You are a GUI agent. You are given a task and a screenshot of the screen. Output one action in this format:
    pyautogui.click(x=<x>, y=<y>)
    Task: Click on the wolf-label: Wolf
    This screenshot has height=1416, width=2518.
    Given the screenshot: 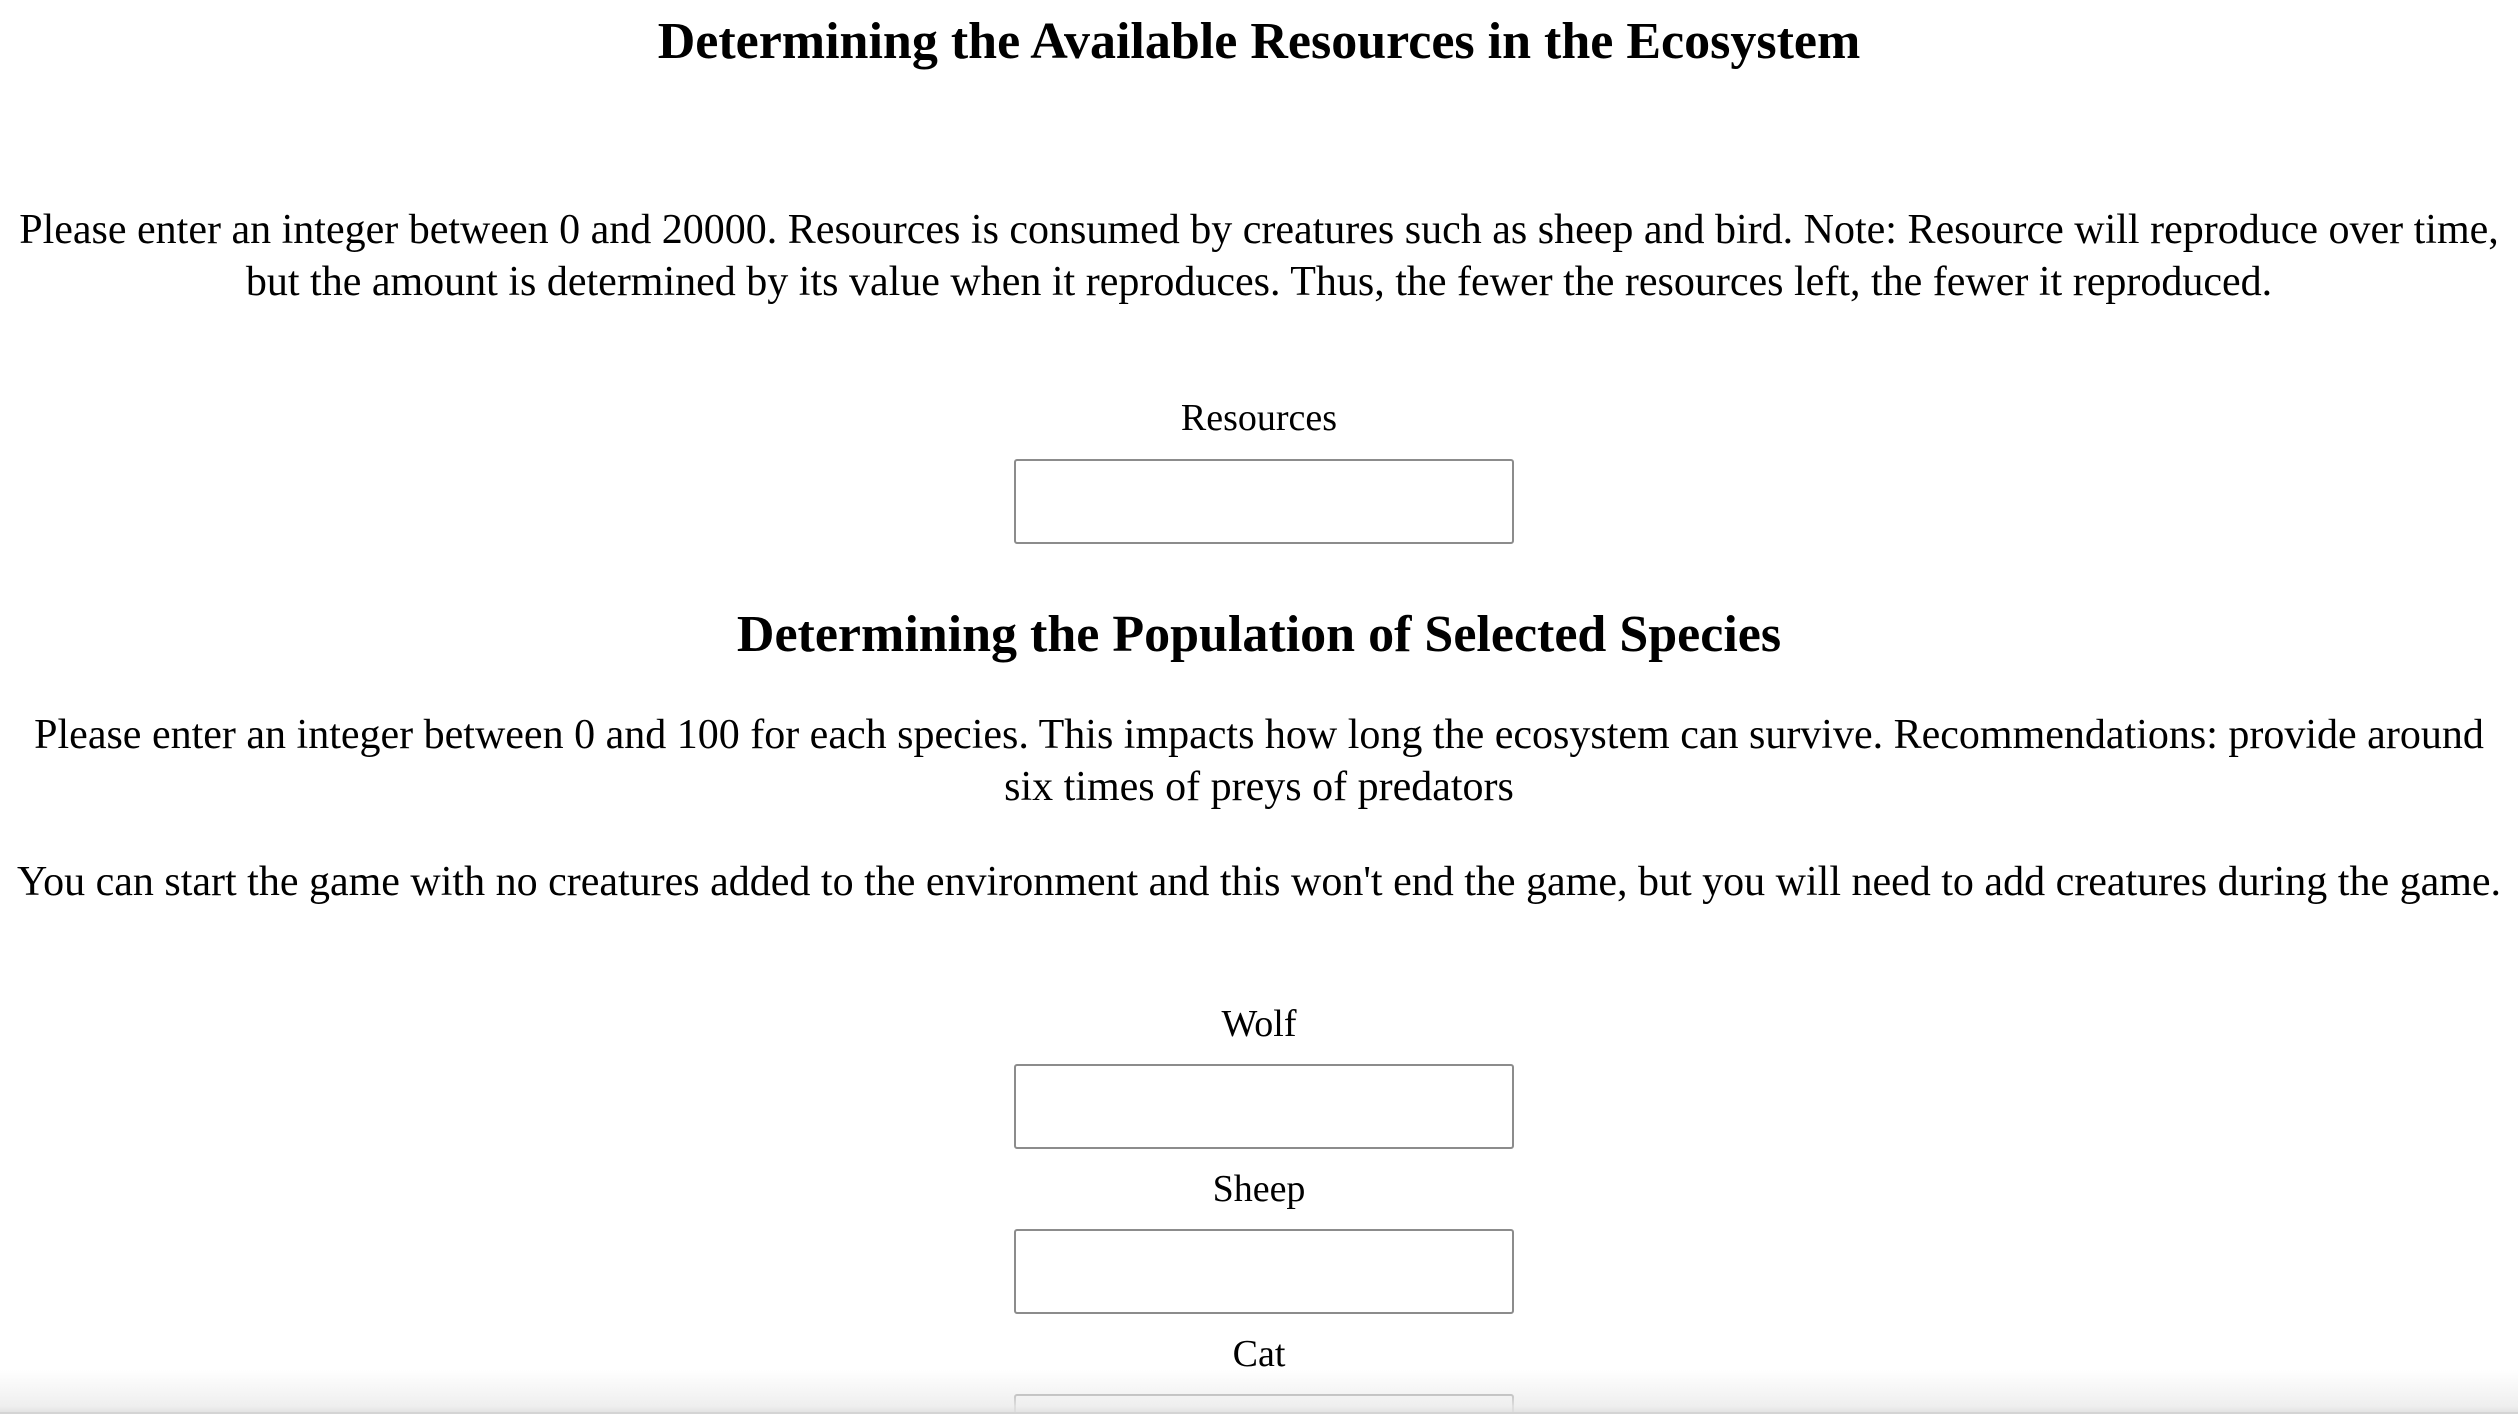 What is the action you would take?
    pyautogui.click(x=1259, y=1024)
    